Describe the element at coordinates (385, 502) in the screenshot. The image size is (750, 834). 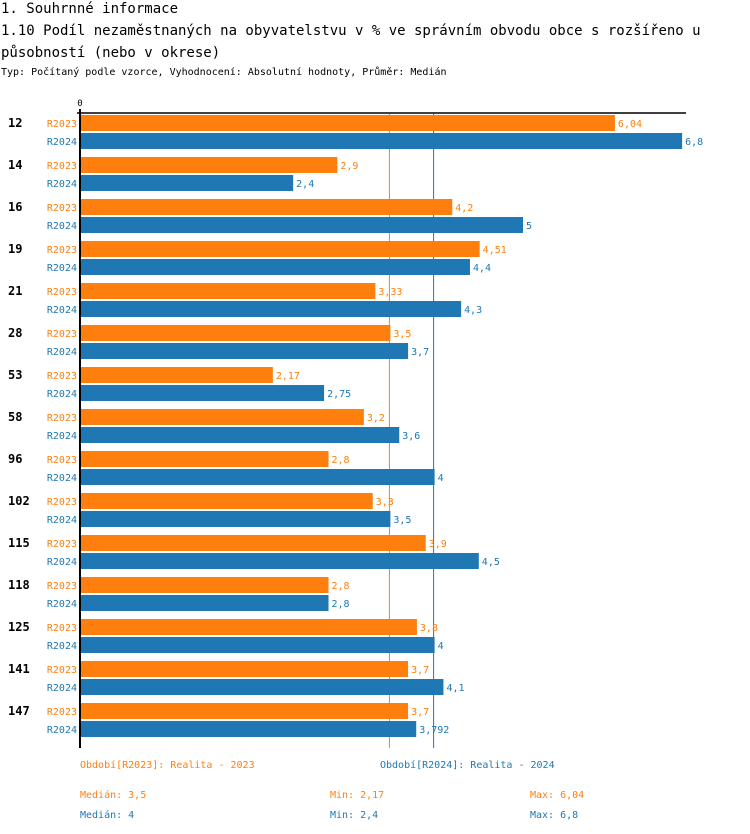
I see `data-label: 3,3` at that location.